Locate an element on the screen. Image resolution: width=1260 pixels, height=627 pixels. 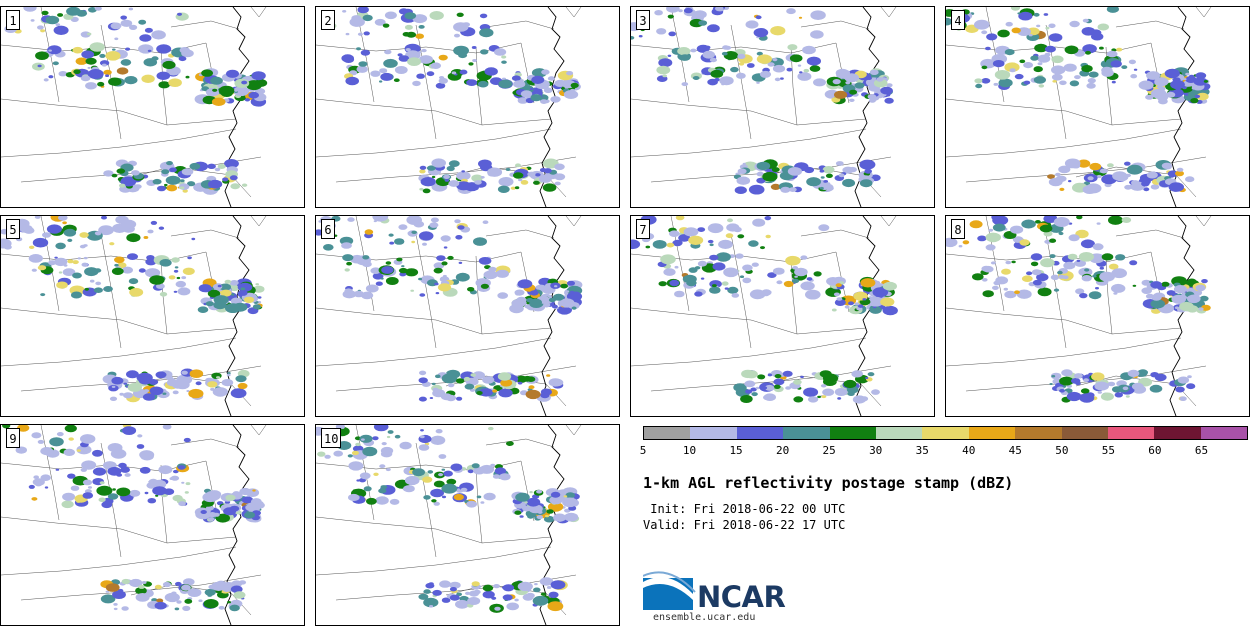
ensemble-member-panel: 10 is located at coordinates (467, 525).